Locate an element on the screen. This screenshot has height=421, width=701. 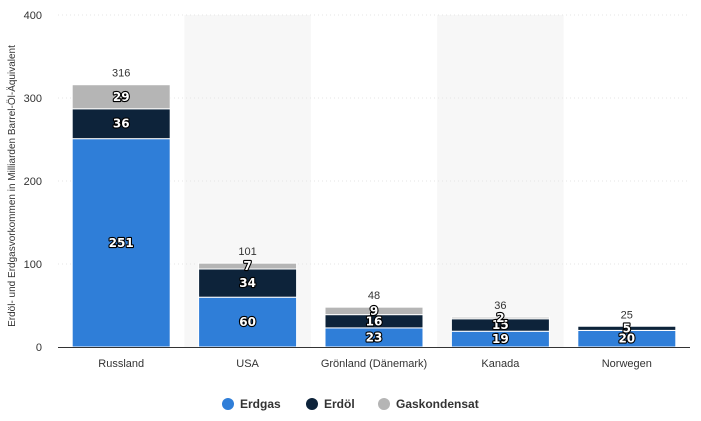
total-label: 48 is located at coordinates (374, 296).